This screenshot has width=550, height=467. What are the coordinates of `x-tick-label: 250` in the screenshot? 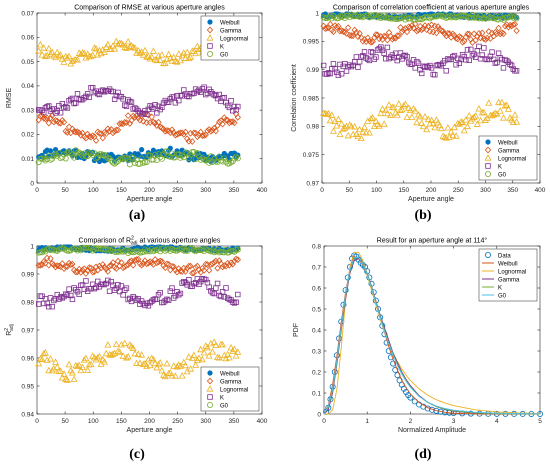 It's located at (458, 190).